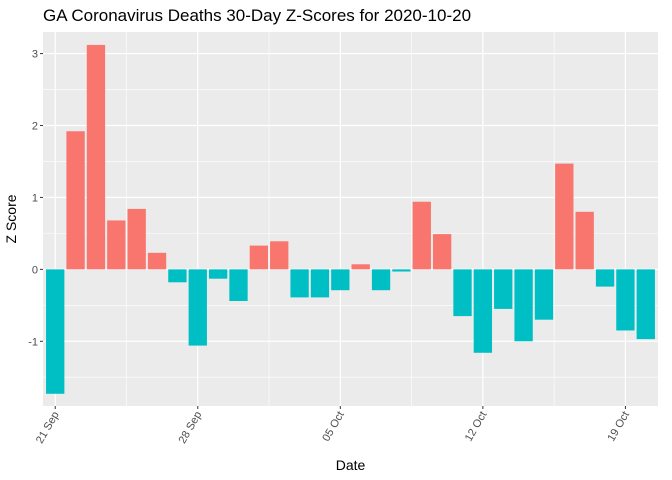 The image size is (672, 480). Describe the element at coordinates (476, 427) in the screenshot. I see `x-tick-label: 12 Oct` at that location.